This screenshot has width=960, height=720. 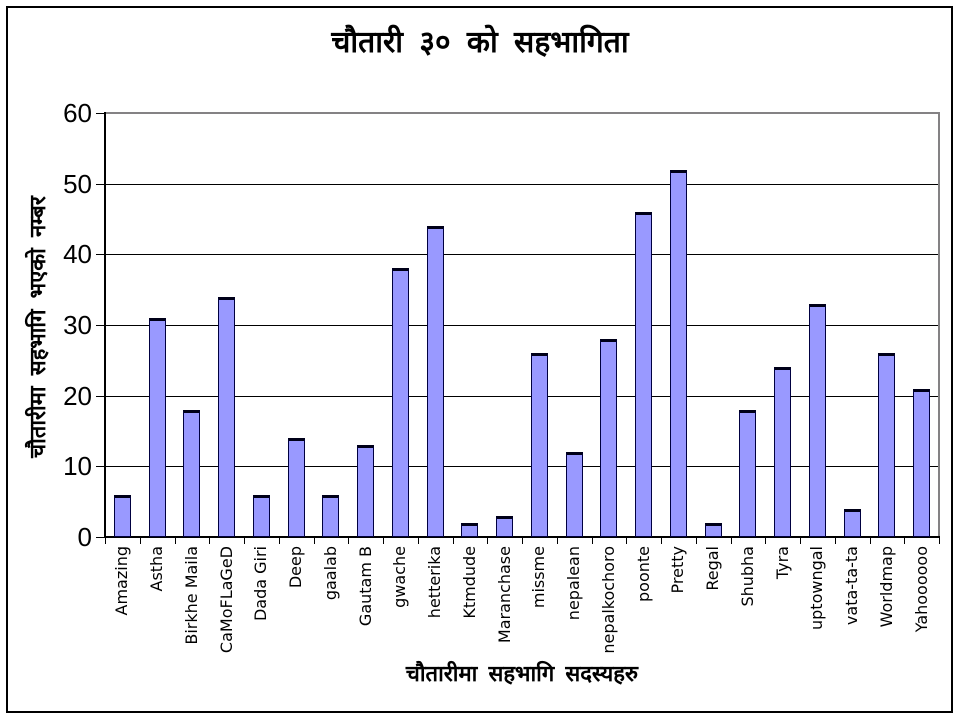 I want to click on y-tick-label: 50, so click(x=77, y=183).